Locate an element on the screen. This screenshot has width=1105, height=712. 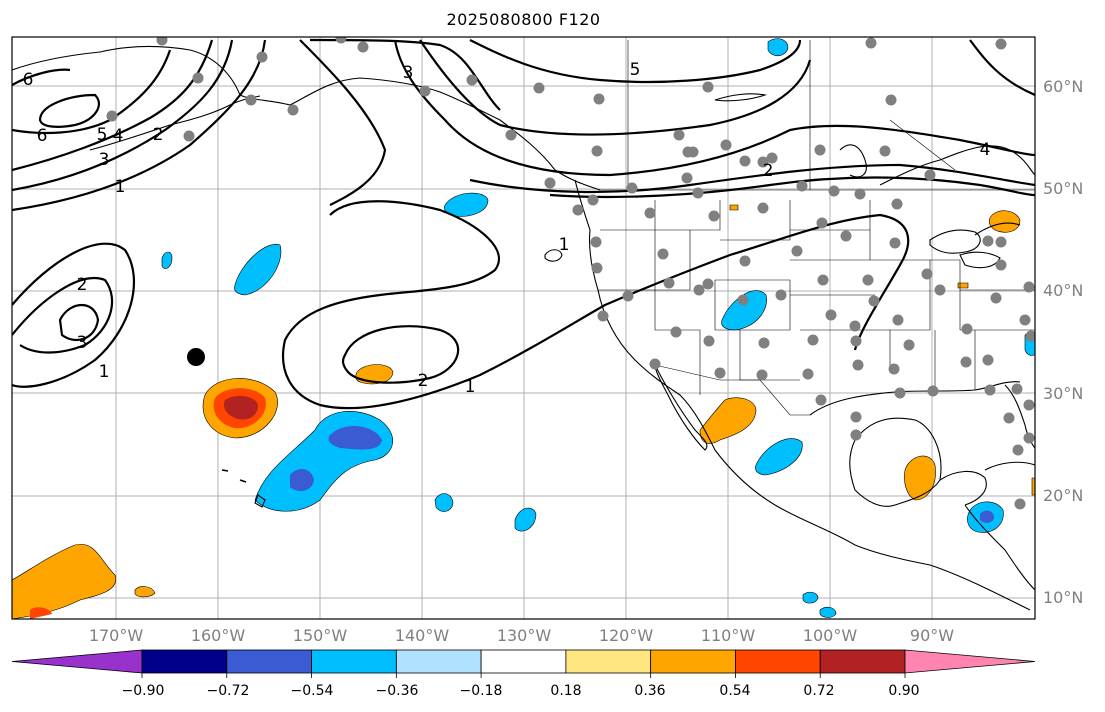
colorbar-tick-label: −0.36 is located at coordinates (397, 691).